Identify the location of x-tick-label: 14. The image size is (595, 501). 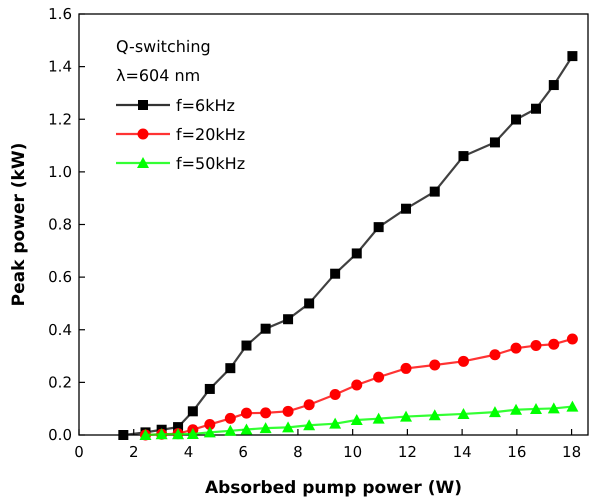
(462, 452).